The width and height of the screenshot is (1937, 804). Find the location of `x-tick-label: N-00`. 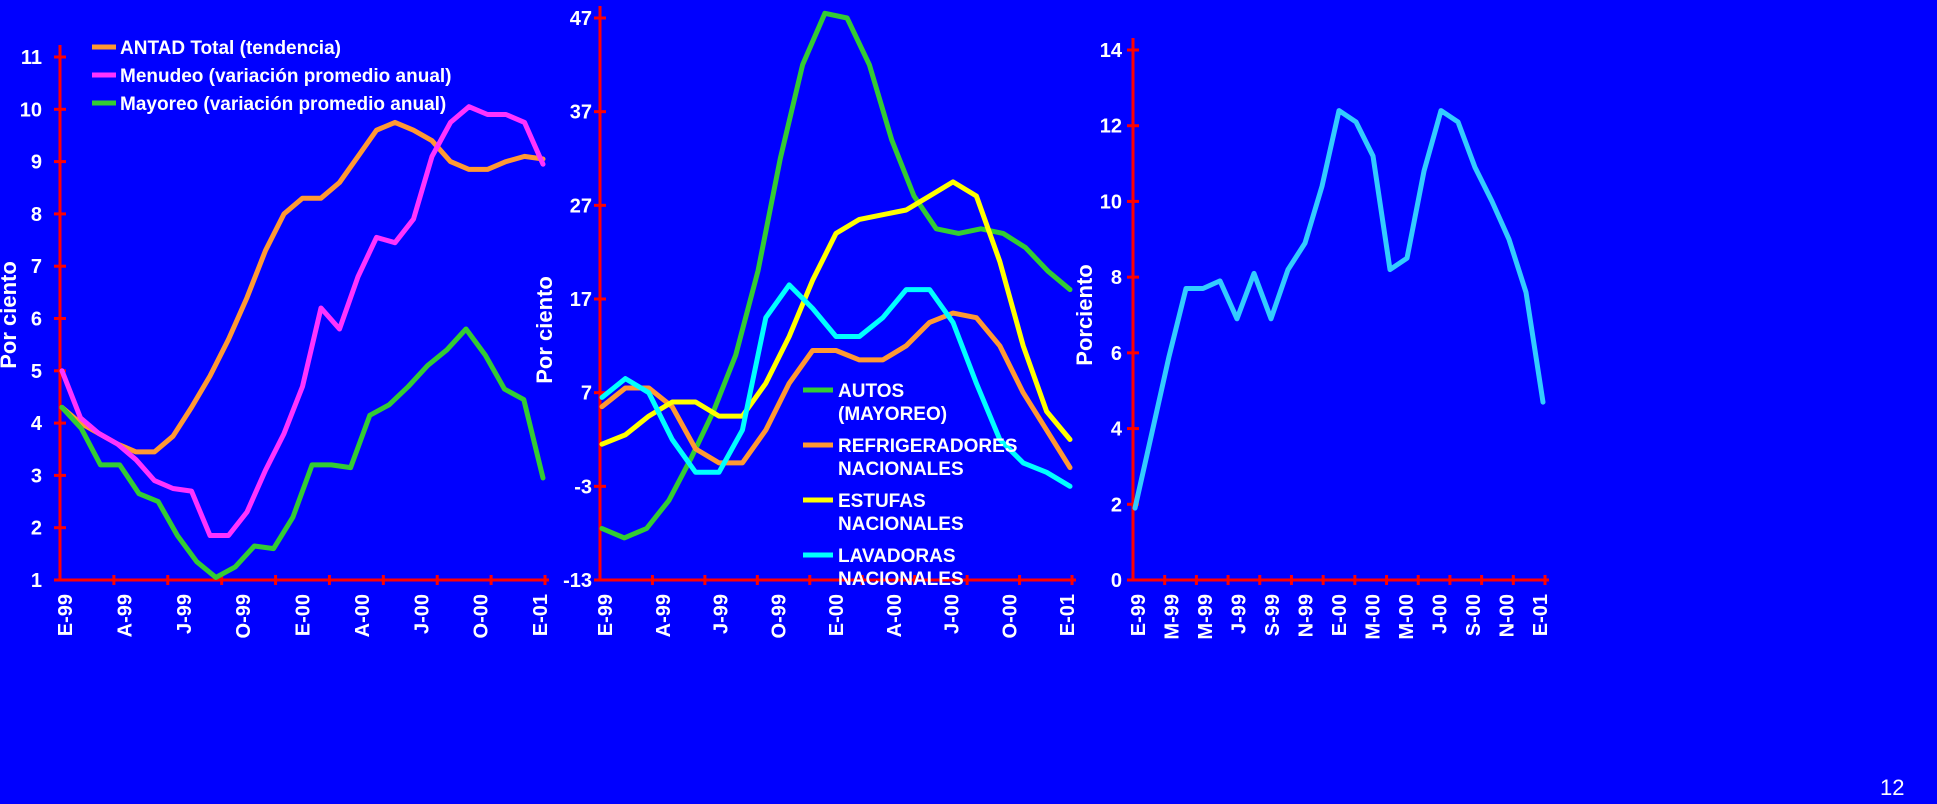

x-tick-label: N-00 is located at coordinates (1508, 615).